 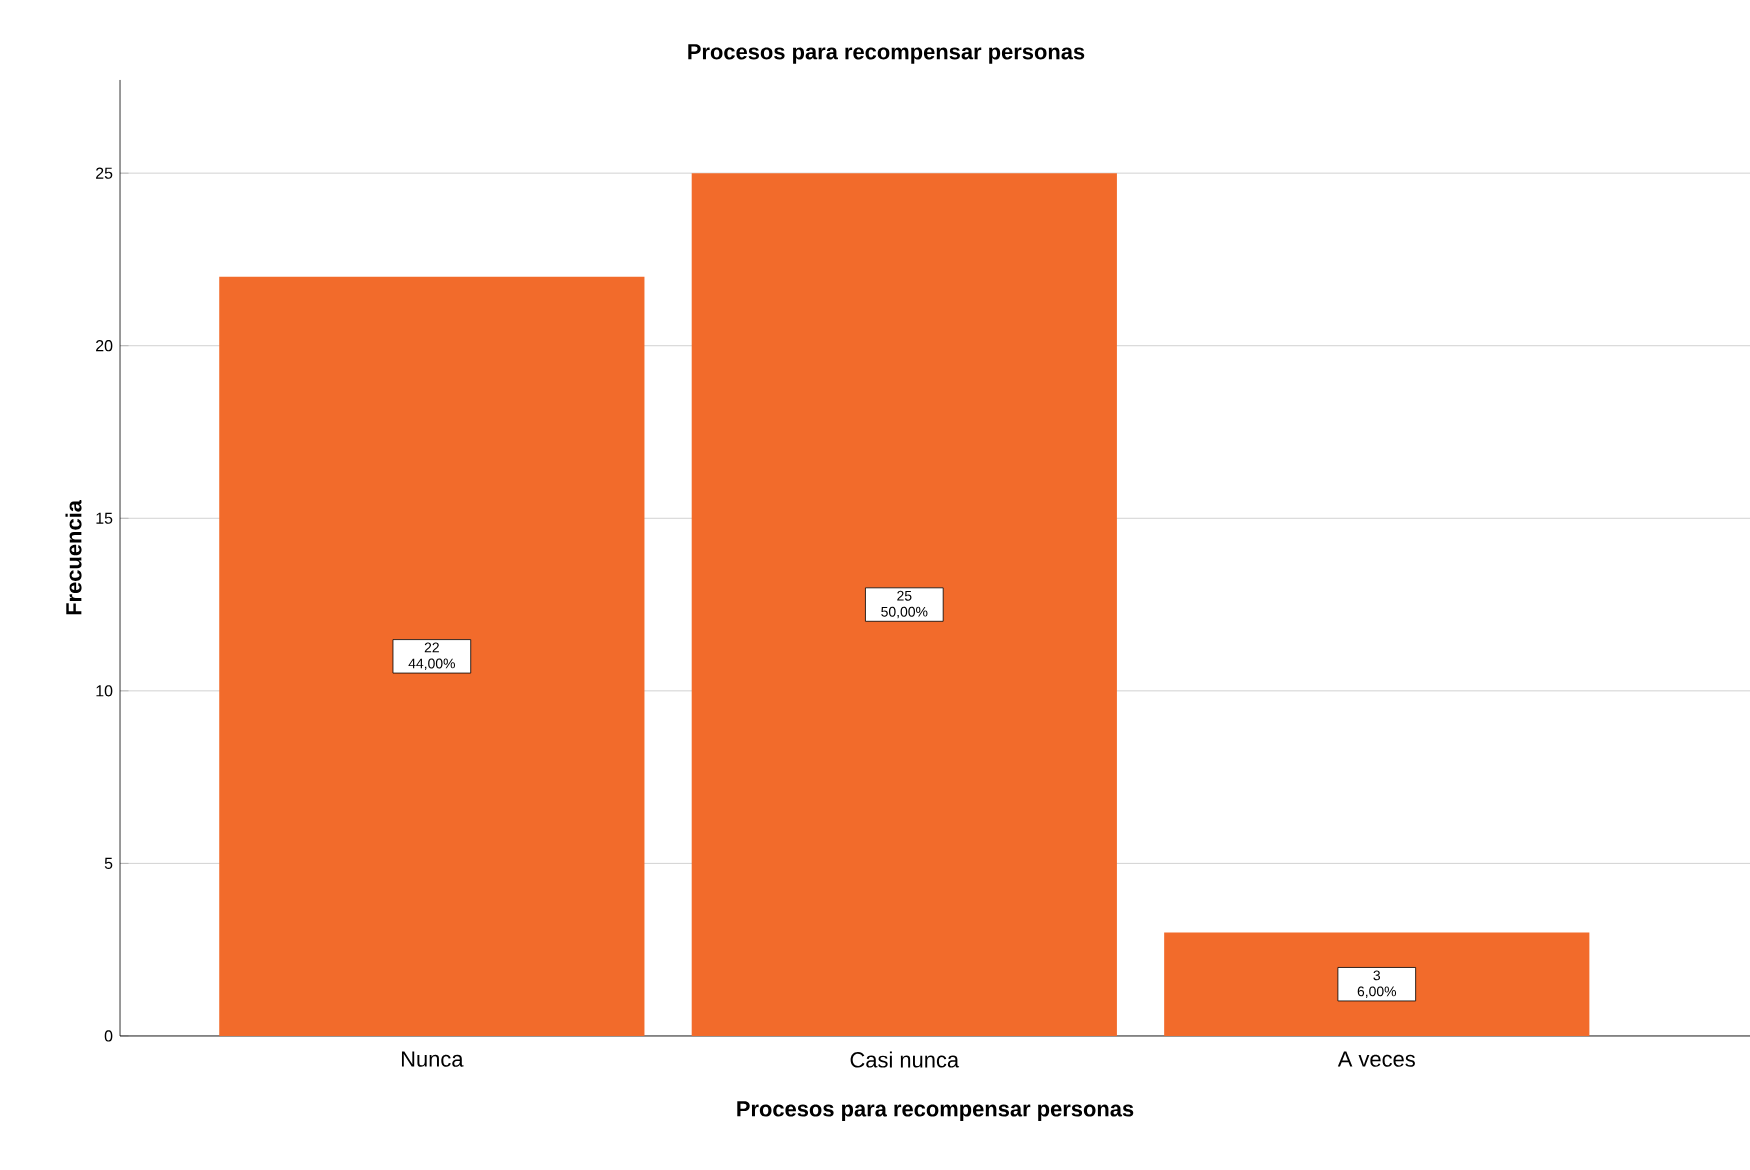 What do you see at coordinates (432, 1059) in the screenshot?
I see `x-tick-label: Nunca` at bounding box center [432, 1059].